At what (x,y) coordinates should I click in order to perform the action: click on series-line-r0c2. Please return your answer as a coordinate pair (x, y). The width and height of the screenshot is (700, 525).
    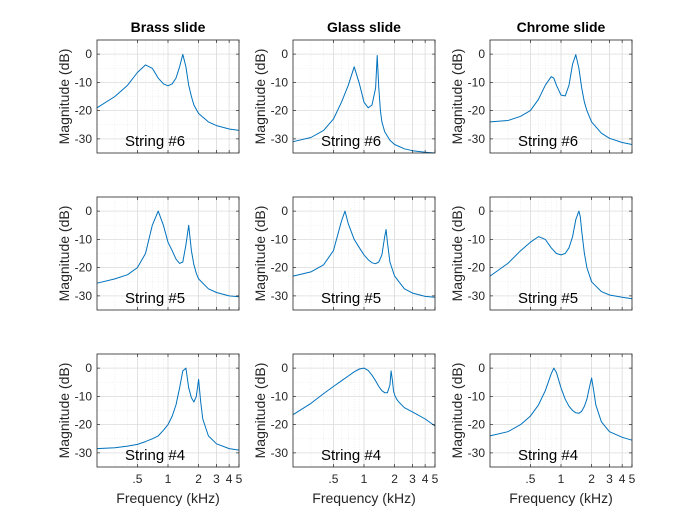
    Looking at the image, I should click on (561, 99).